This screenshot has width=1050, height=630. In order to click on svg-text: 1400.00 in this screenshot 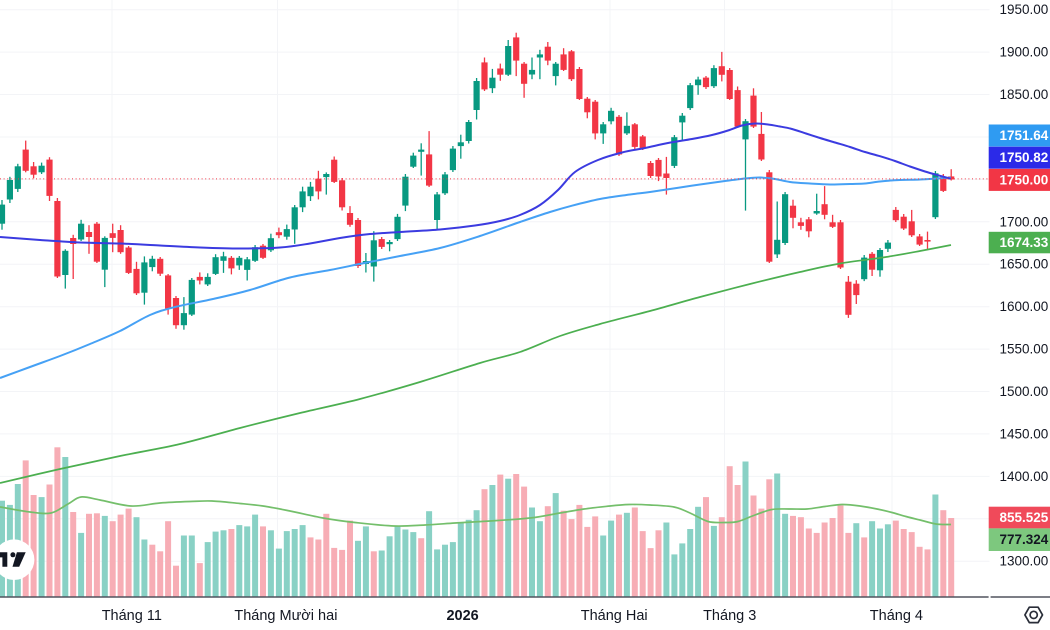, I will do `click(1024, 476)`.